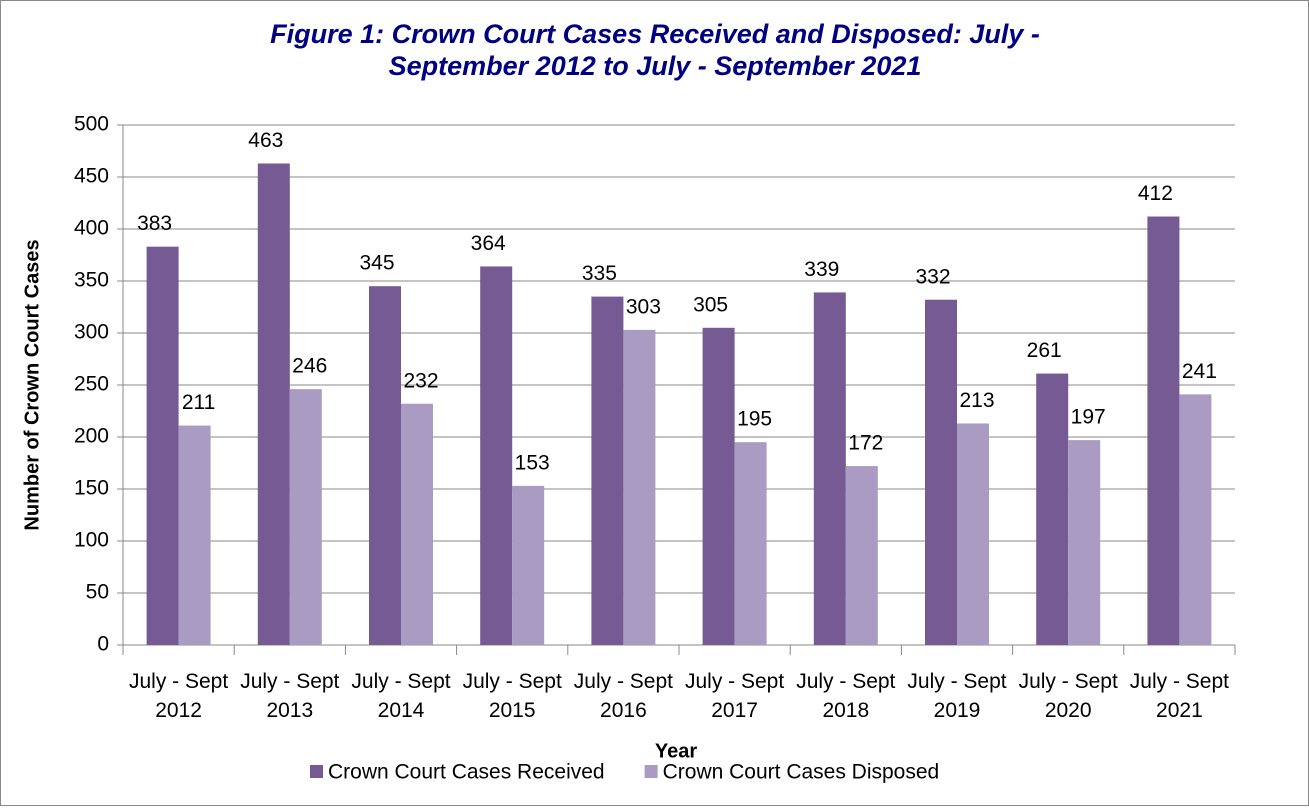 The image size is (1309, 811). I want to click on data-label: 232, so click(420, 380).